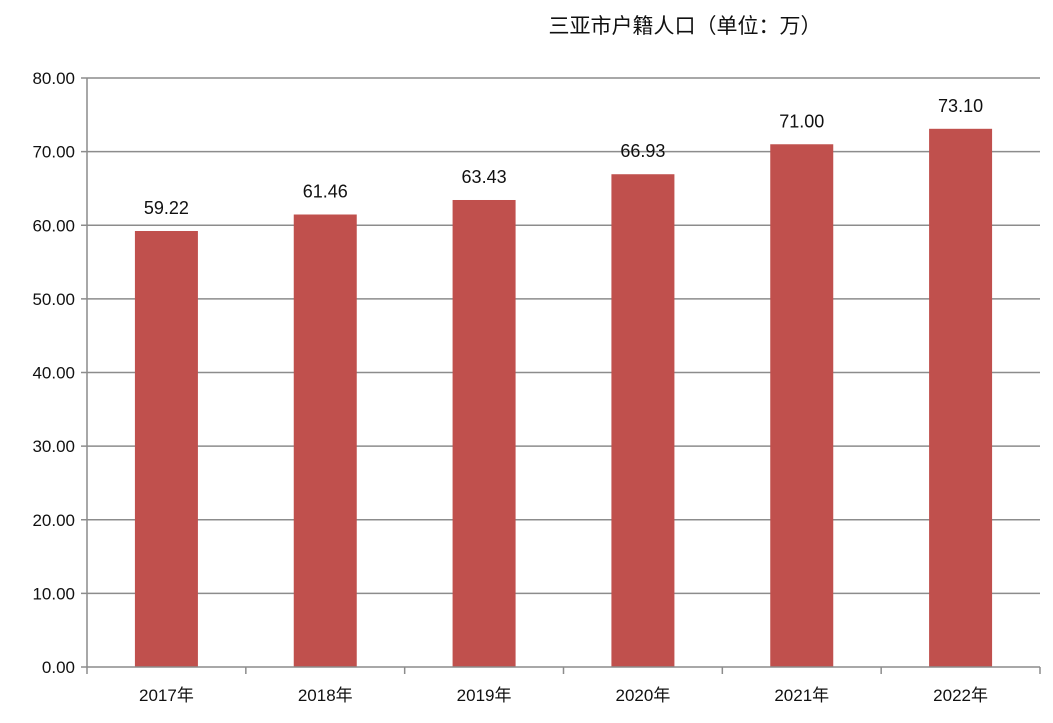 The image size is (1053, 723). What do you see at coordinates (484, 177) in the screenshot?
I see `data-label: 63.43` at bounding box center [484, 177].